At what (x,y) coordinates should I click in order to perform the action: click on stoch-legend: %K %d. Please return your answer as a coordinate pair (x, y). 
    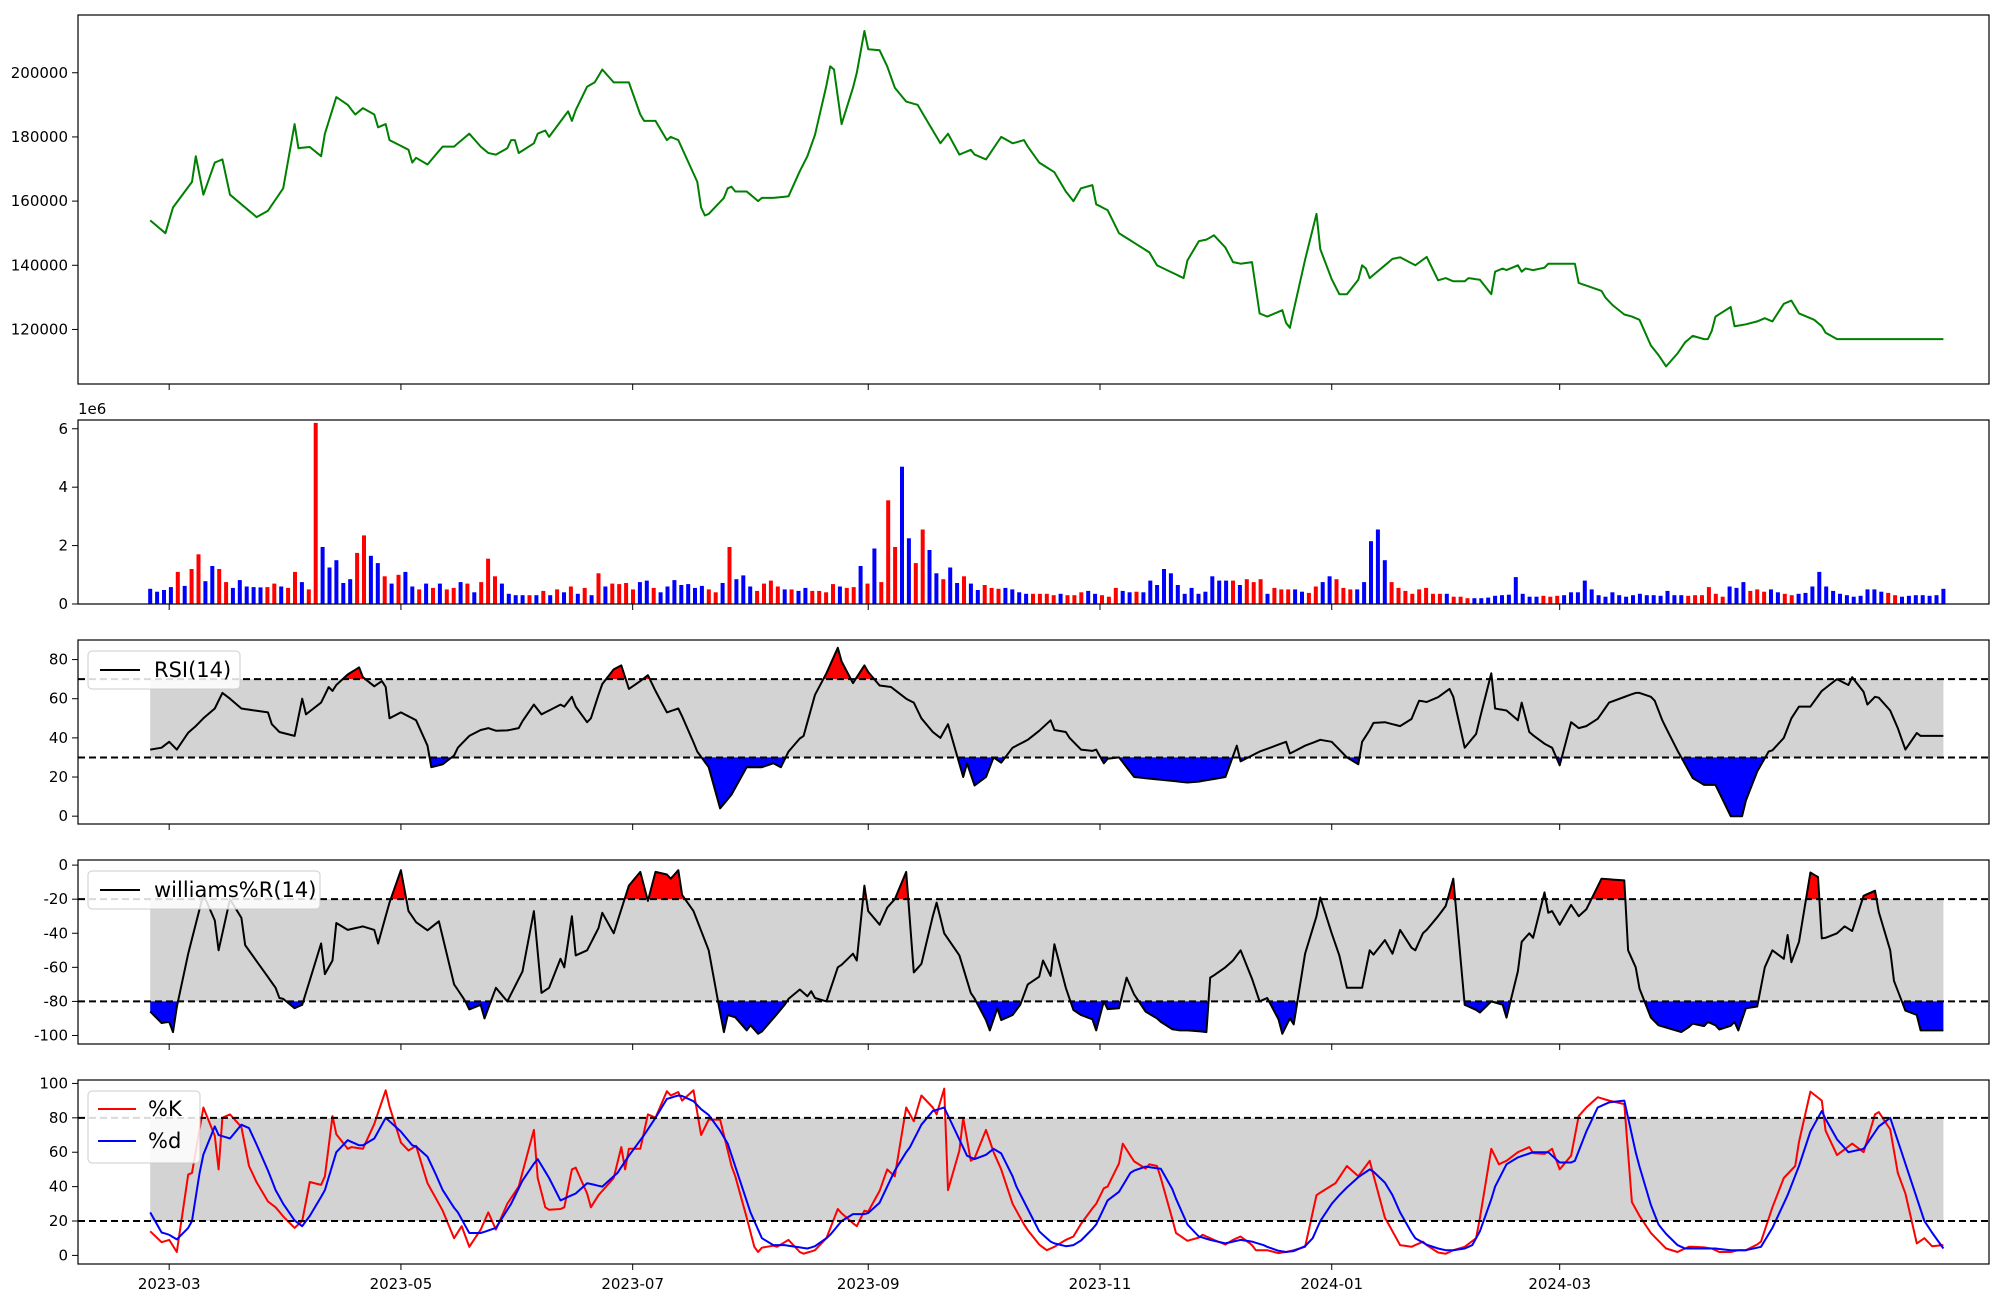
    Looking at the image, I should click on (144, 1127).